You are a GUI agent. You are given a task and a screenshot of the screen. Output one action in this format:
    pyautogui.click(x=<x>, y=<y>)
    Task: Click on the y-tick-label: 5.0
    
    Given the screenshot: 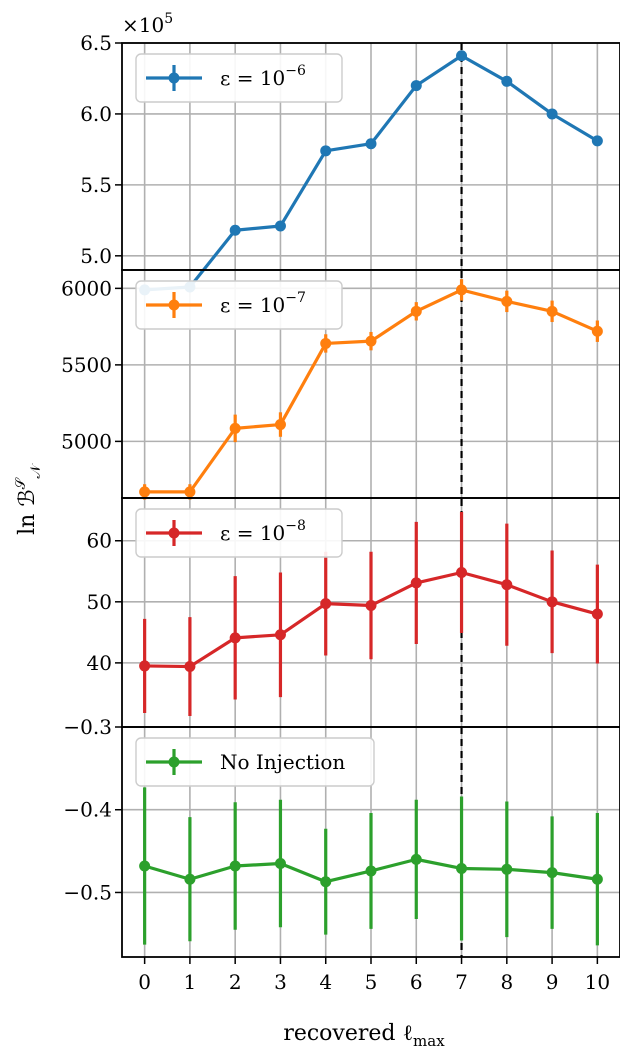 What is the action you would take?
    pyautogui.click(x=96, y=256)
    